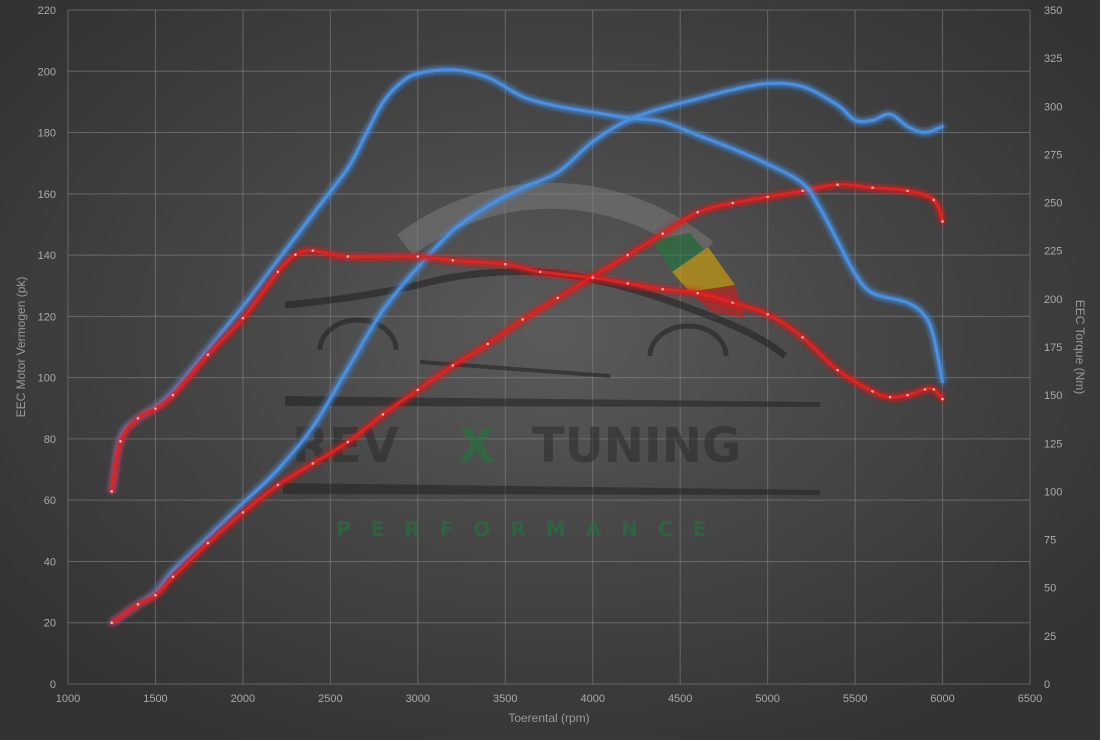 The image size is (1100, 740). What do you see at coordinates (1050, 541) in the screenshot?
I see `y-right-tick-label: 75` at bounding box center [1050, 541].